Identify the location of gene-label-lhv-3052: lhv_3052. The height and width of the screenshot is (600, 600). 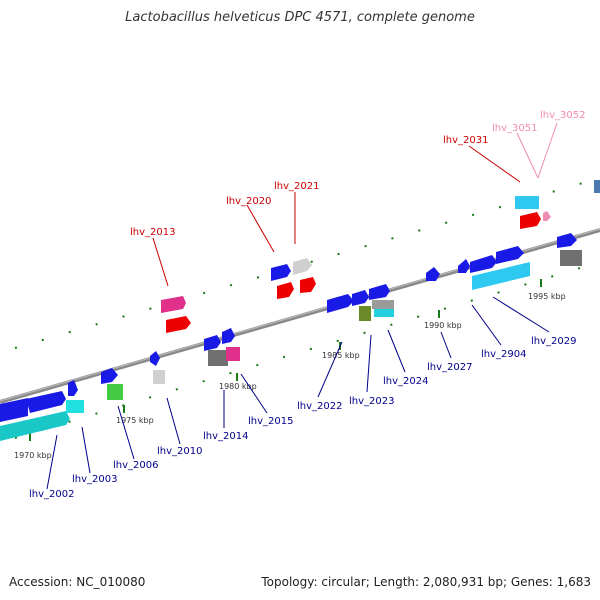
(562, 115).